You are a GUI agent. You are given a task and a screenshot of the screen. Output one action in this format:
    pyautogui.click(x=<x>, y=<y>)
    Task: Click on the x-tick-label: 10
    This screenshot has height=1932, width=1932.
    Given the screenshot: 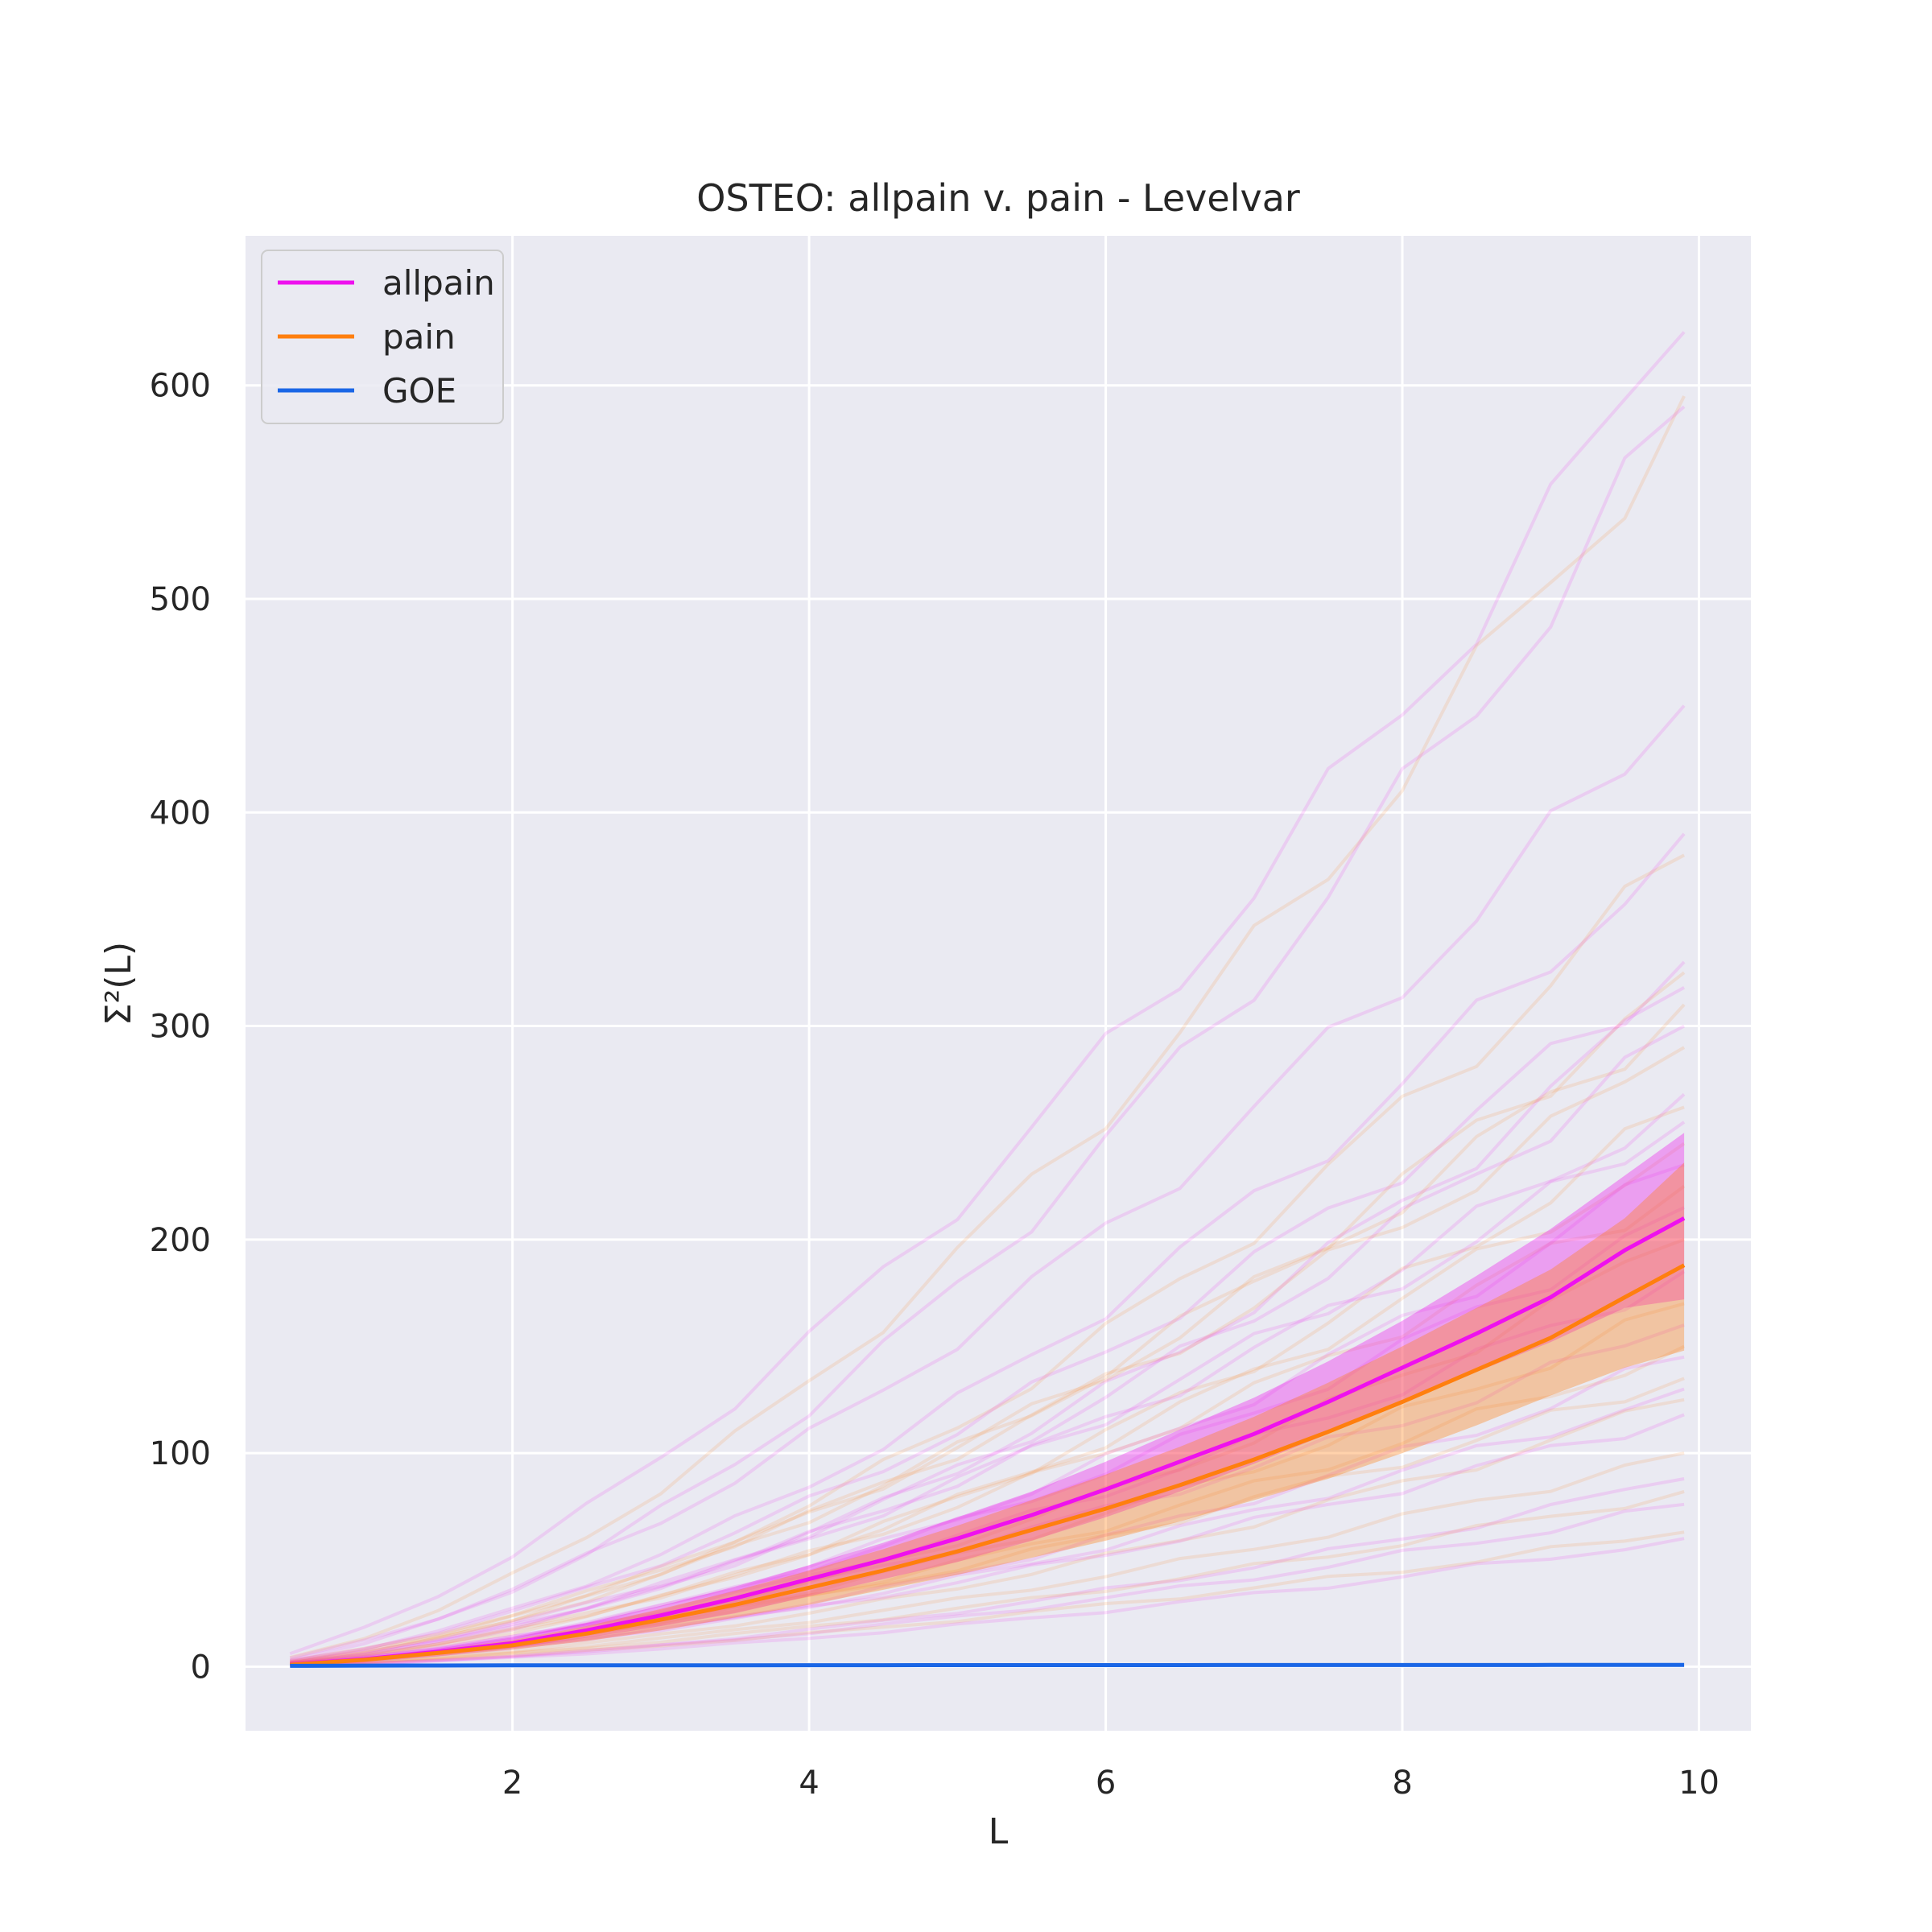 What is the action you would take?
    pyautogui.click(x=1698, y=1783)
    